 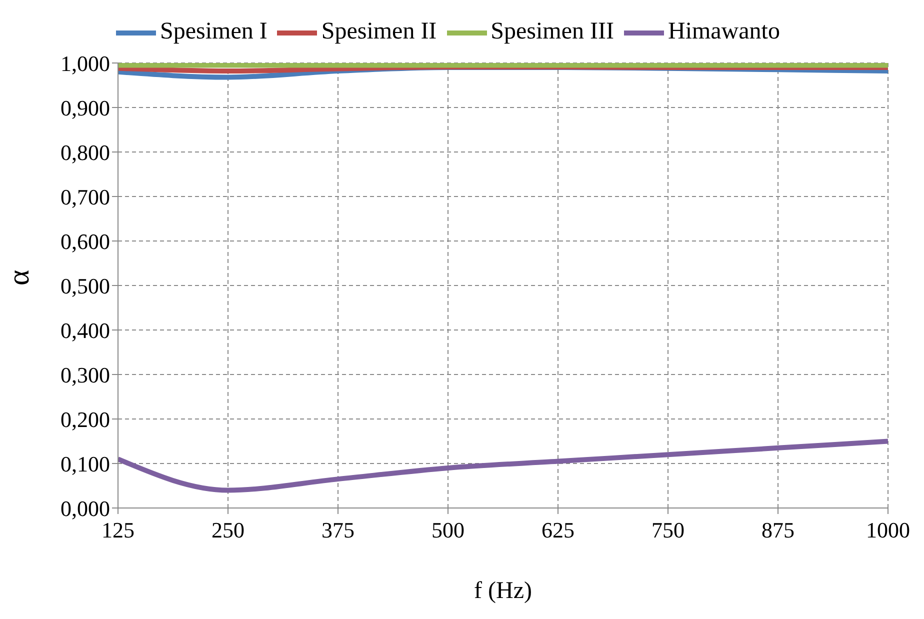 What do you see at coordinates (228, 530) in the screenshot?
I see `x-tick-label: 250` at bounding box center [228, 530].